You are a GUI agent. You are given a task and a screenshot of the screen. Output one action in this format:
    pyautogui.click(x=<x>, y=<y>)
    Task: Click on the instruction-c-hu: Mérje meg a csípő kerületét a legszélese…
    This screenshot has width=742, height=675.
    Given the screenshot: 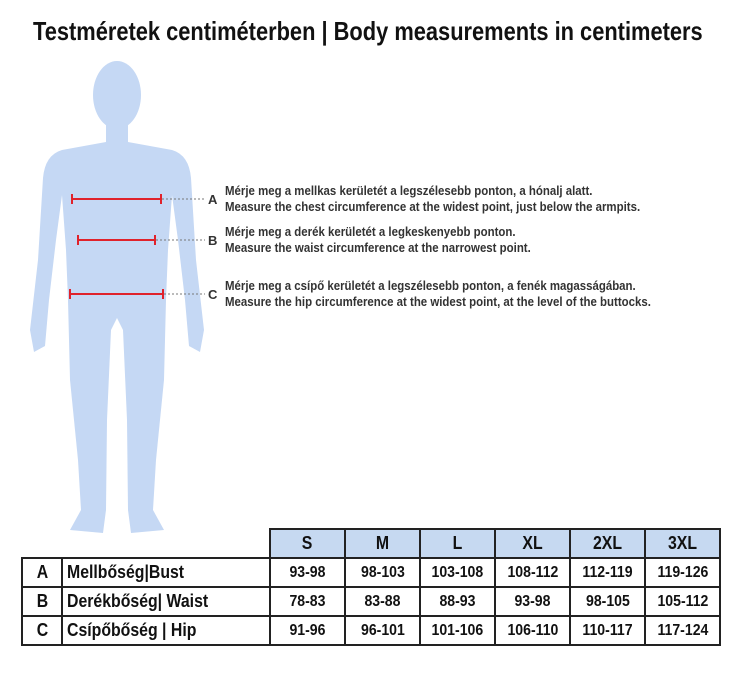 What is the action you would take?
    pyautogui.click(x=430, y=285)
    